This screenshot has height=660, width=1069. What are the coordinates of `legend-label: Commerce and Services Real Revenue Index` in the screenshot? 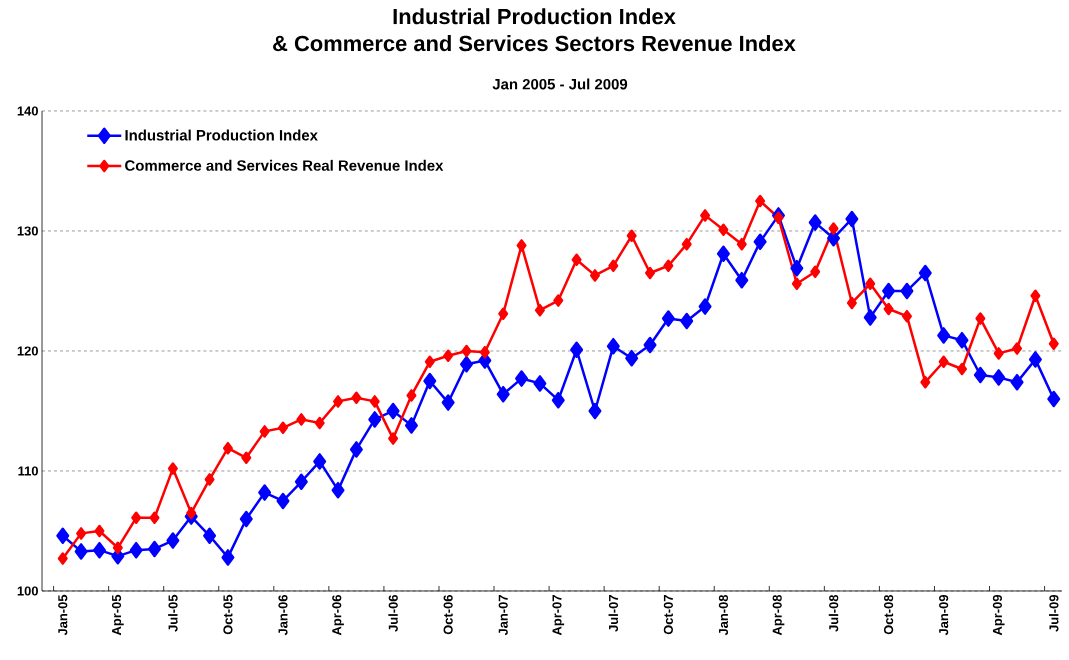 It's located at (284, 165).